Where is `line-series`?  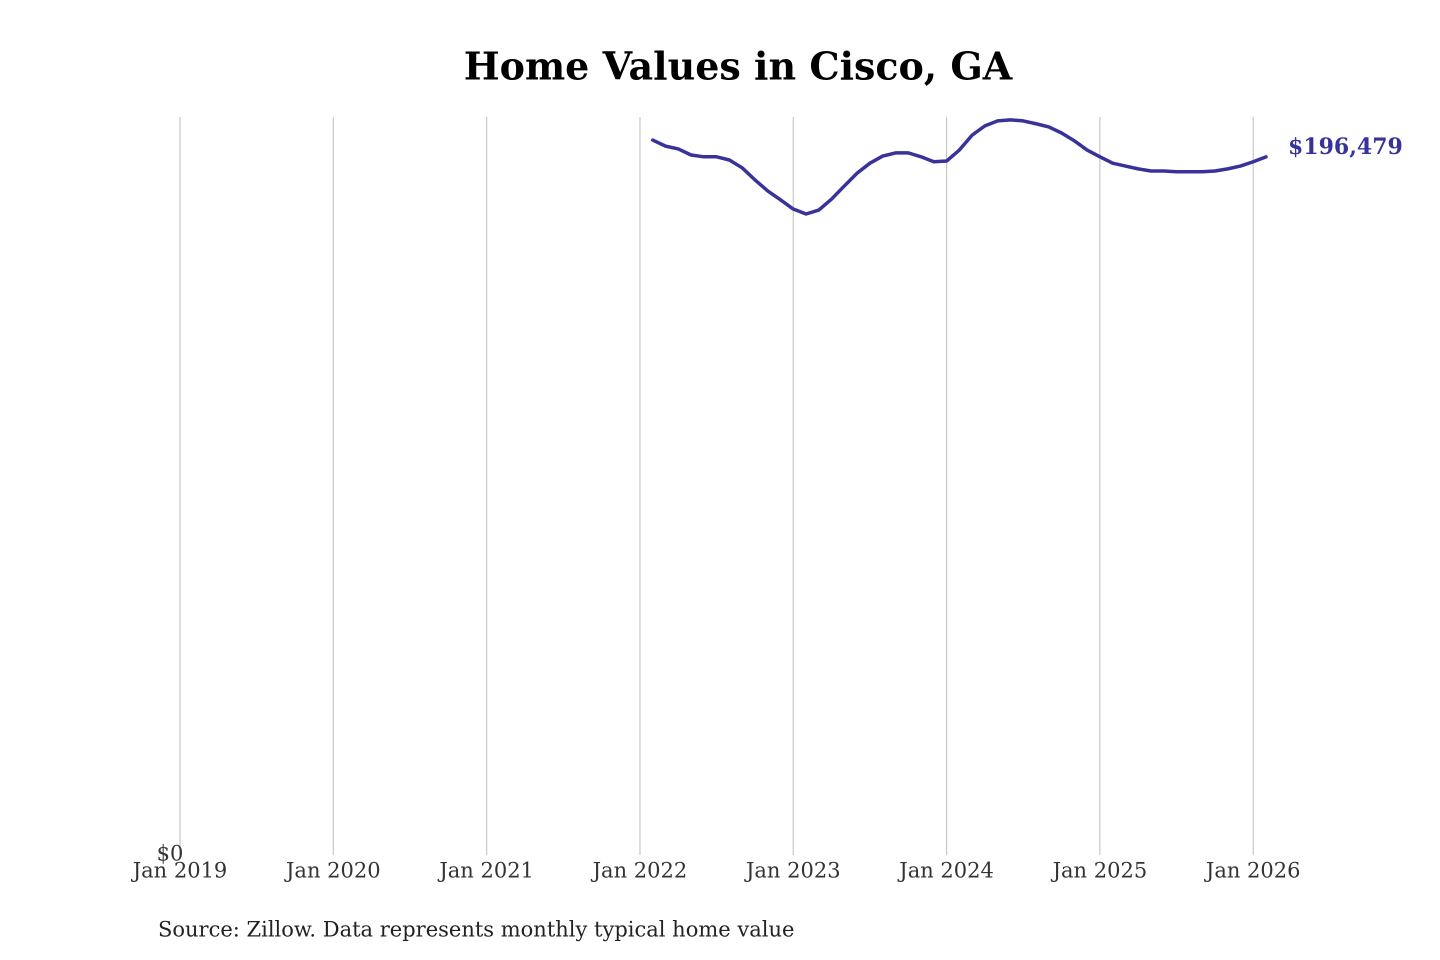
line-series is located at coordinates (959, 167).